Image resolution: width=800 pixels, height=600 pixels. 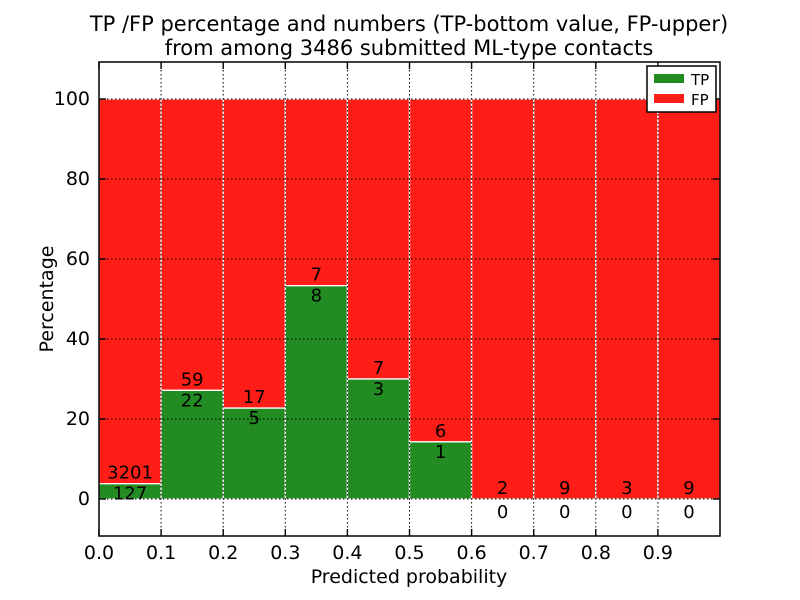 What do you see at coordinates (534, 553) in the screenshot?
I see `x-tick-label: 0.7` at bounding box center [534, 553].